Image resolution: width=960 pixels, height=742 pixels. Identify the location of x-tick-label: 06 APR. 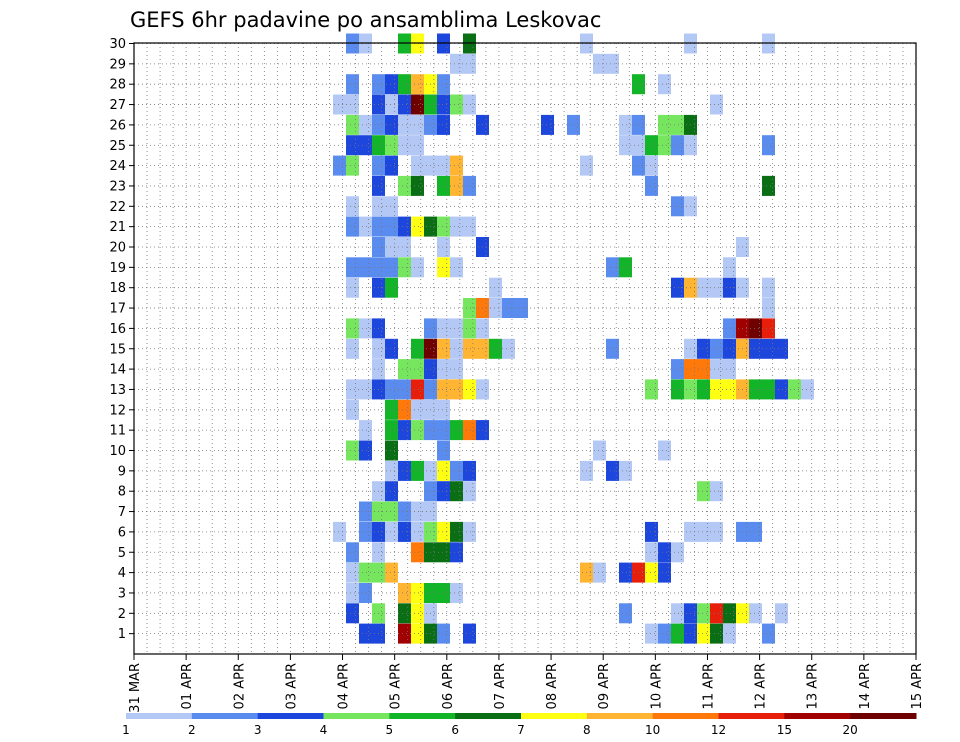
(448, 686).